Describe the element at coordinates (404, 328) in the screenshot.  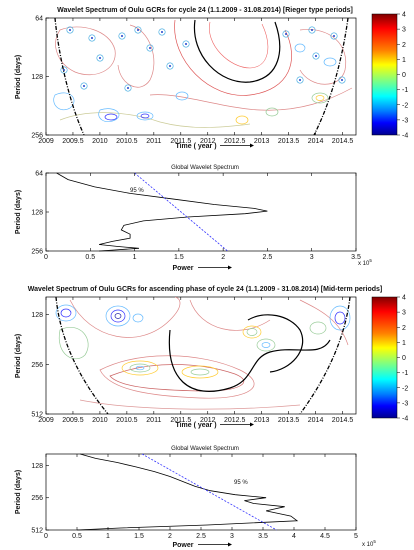
I see `wavelet-midterm-colorbar-label: 2` at that location.